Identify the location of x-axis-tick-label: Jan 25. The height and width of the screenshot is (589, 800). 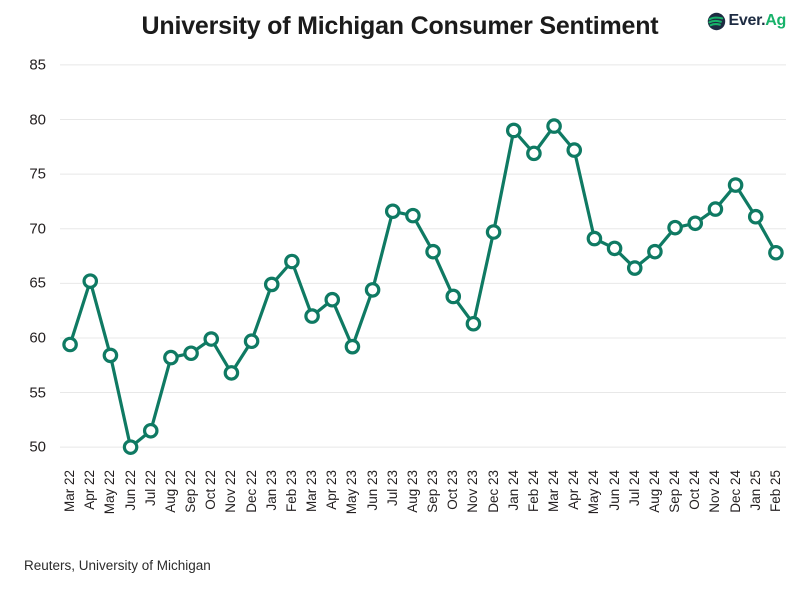
(755, 490).